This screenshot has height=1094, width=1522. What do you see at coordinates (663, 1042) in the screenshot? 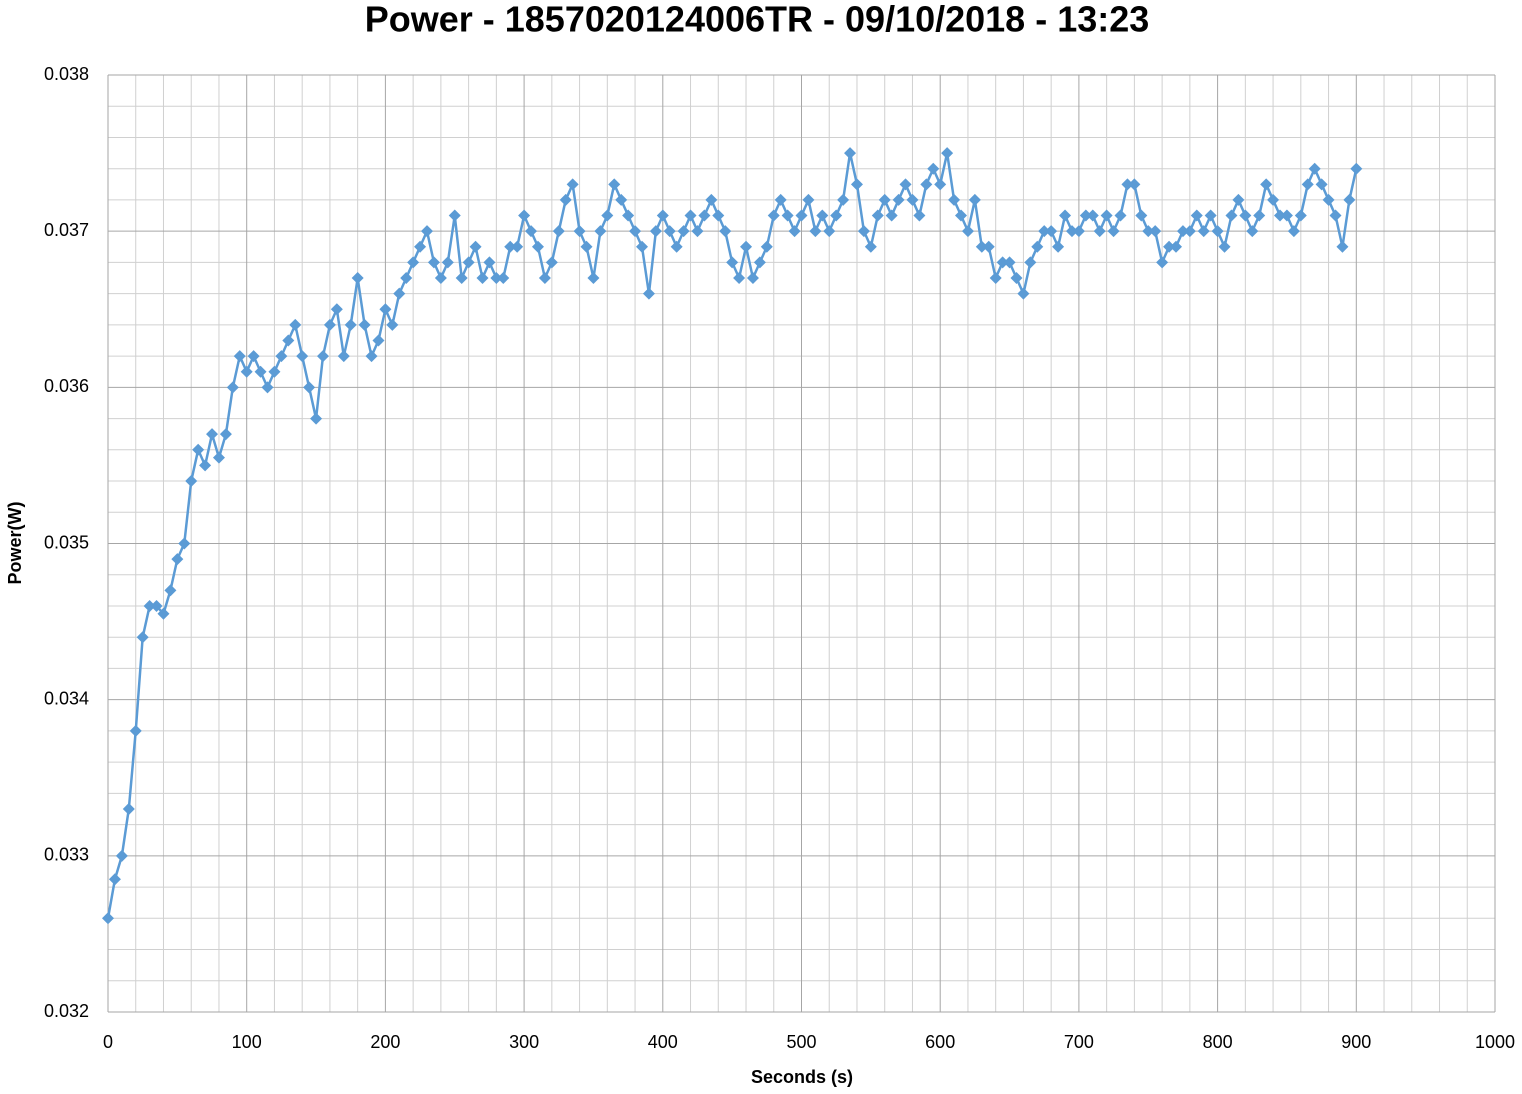
I see `x-tick-label: 400` at bounding box center [663, 1042].